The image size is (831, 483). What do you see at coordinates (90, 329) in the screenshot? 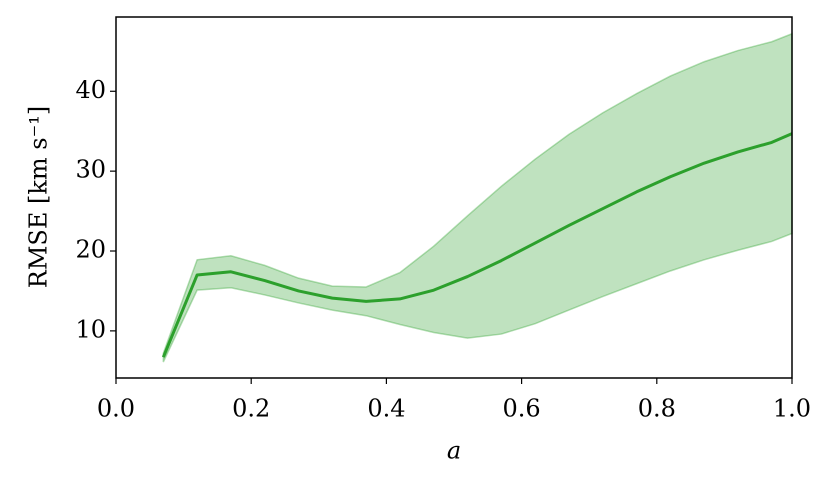
I see `y-tick-label: 10` at bounding box center [90, 329].